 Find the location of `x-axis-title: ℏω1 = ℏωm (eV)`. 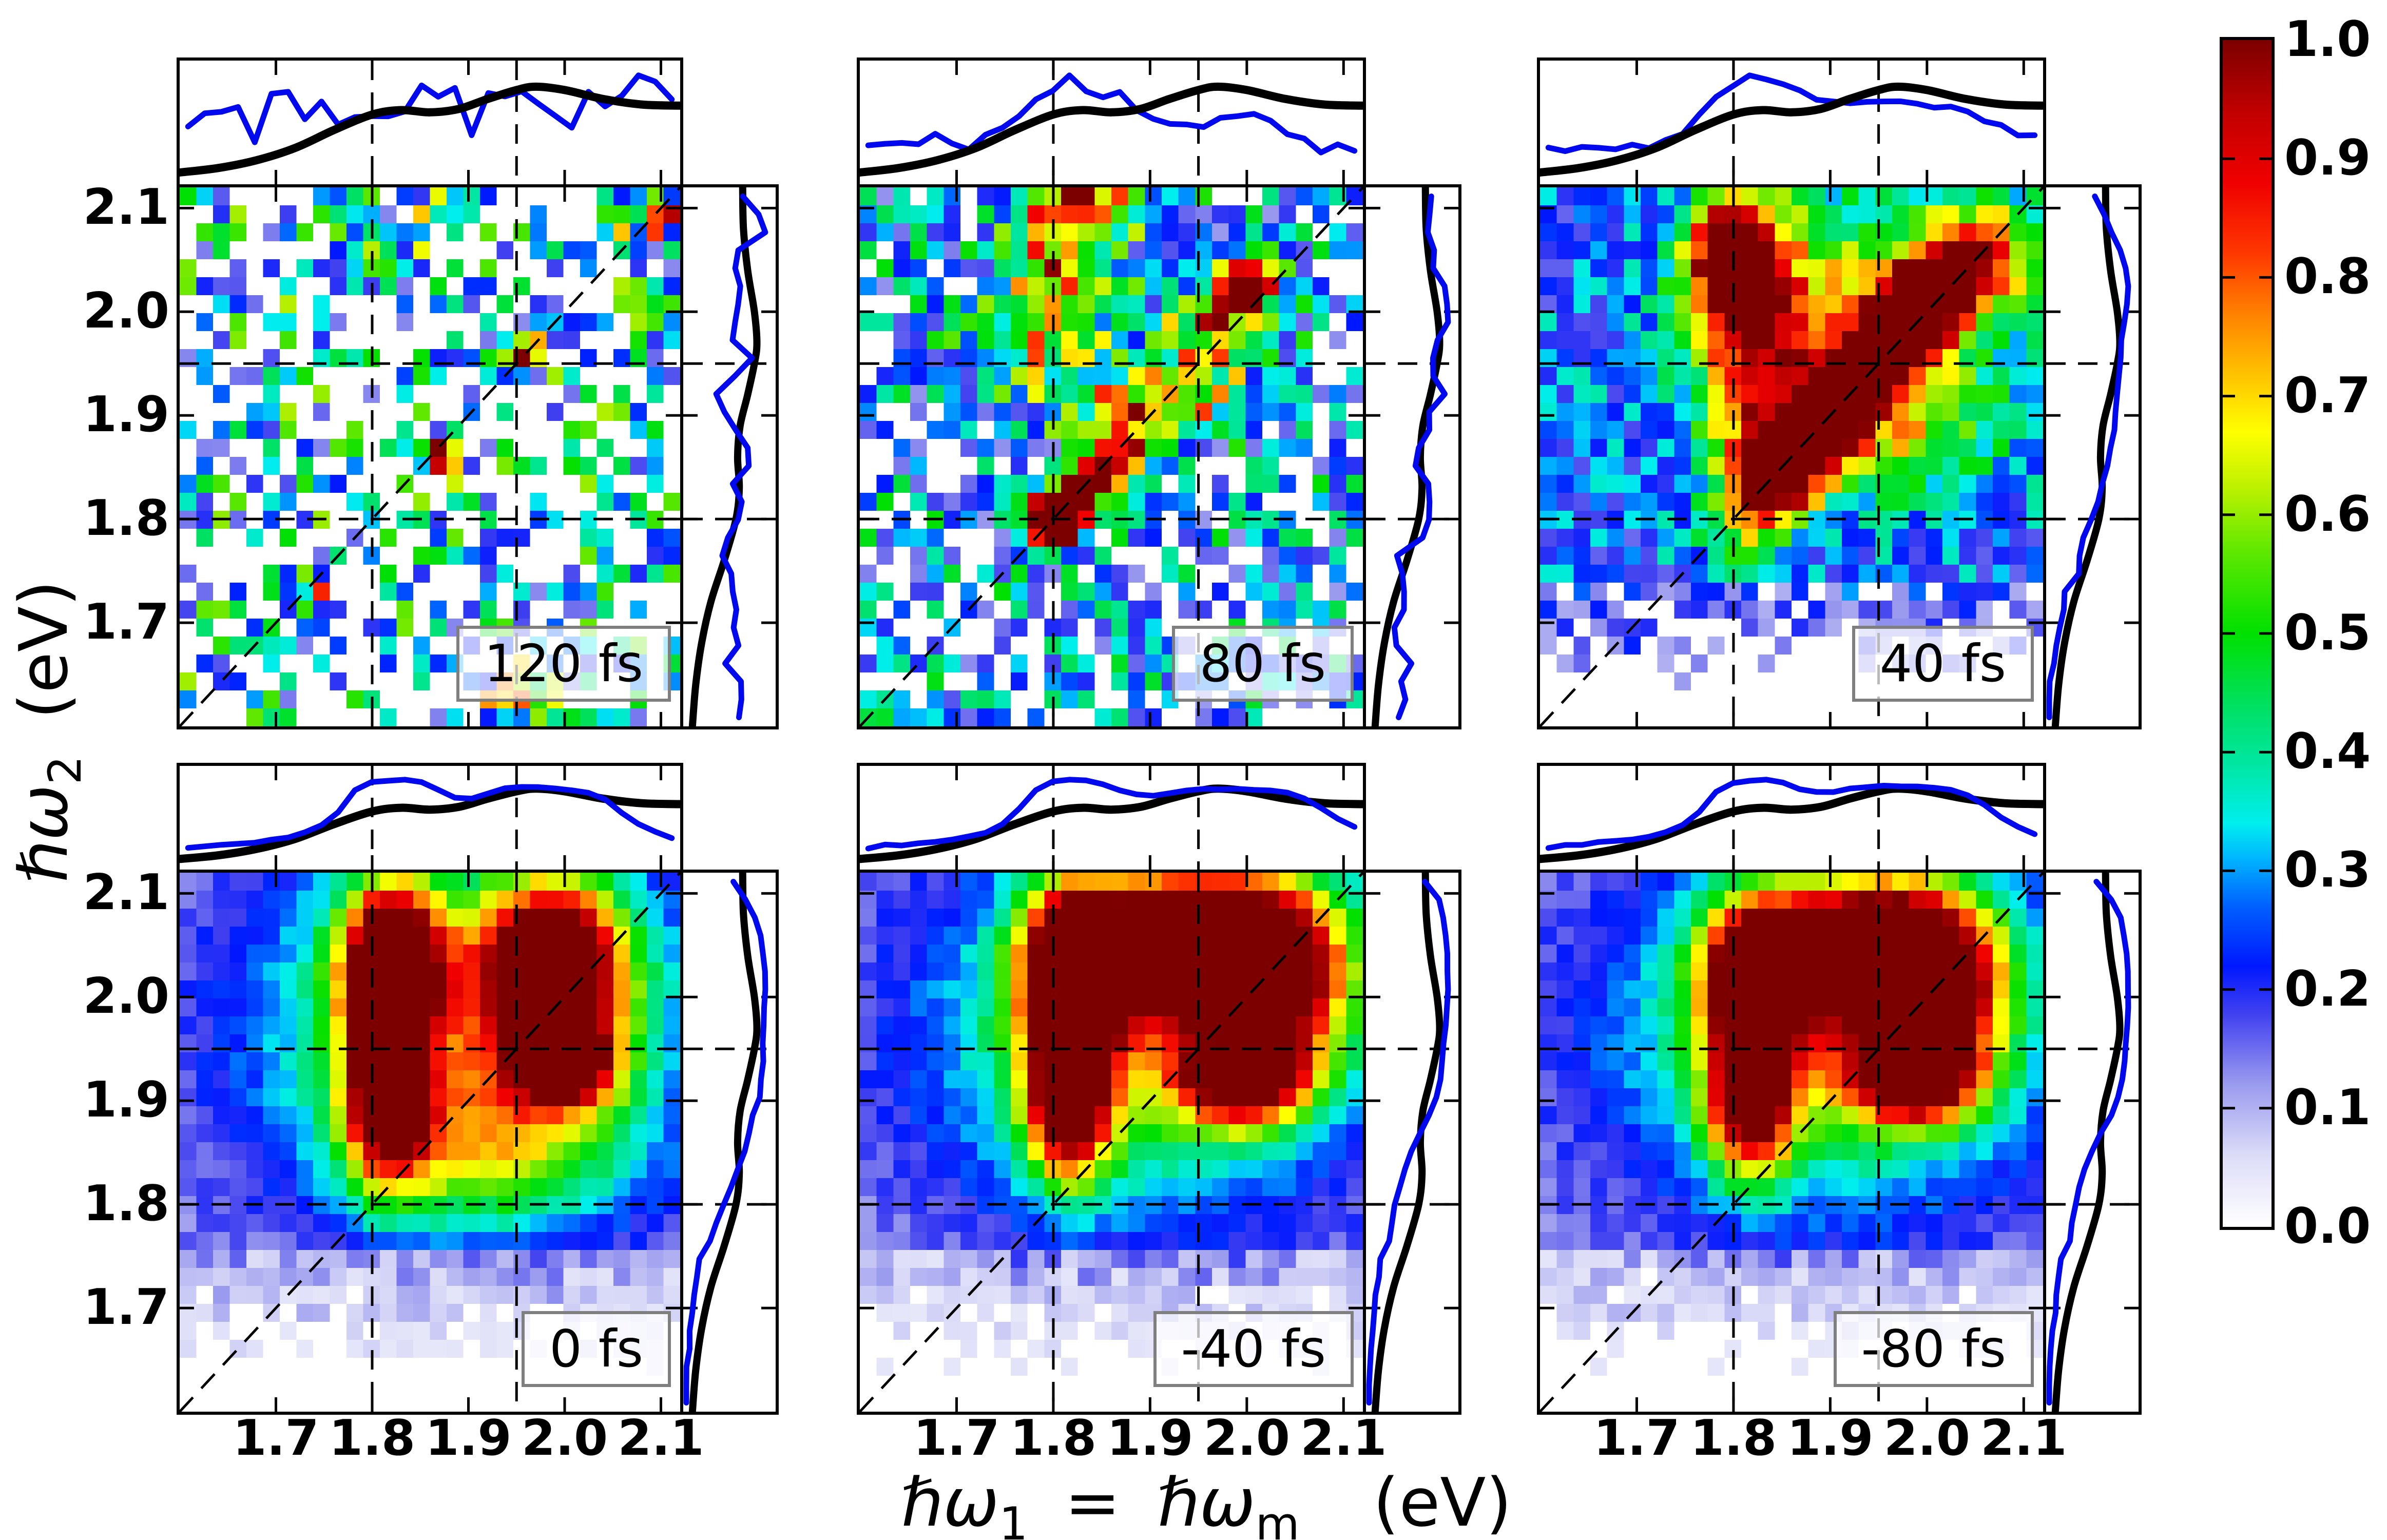

x-axis-title: ℏω1 = ℏωm (eV) is located at coordinates (1206, 1504).